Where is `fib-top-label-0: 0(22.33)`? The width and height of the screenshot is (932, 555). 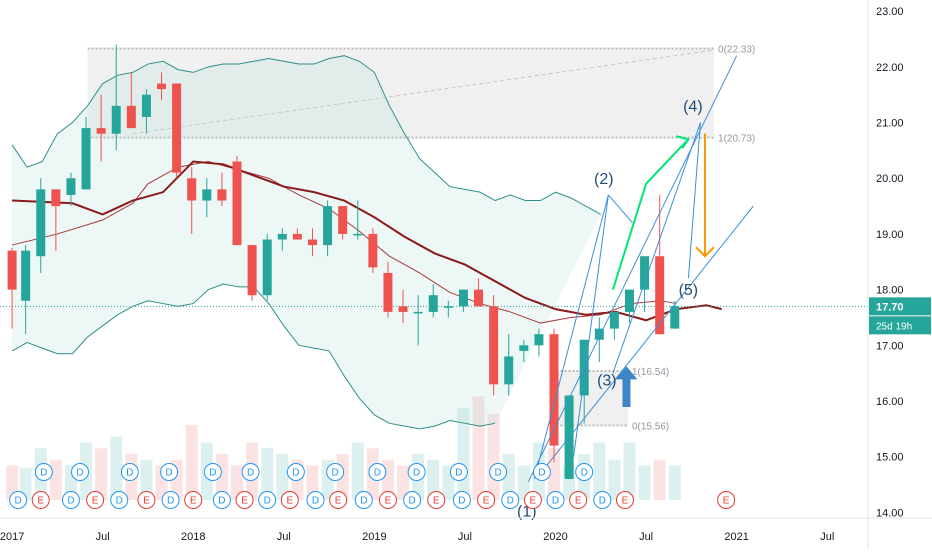 fib-top-label-0: 0(22.33) is located at coordinates (736, 49).